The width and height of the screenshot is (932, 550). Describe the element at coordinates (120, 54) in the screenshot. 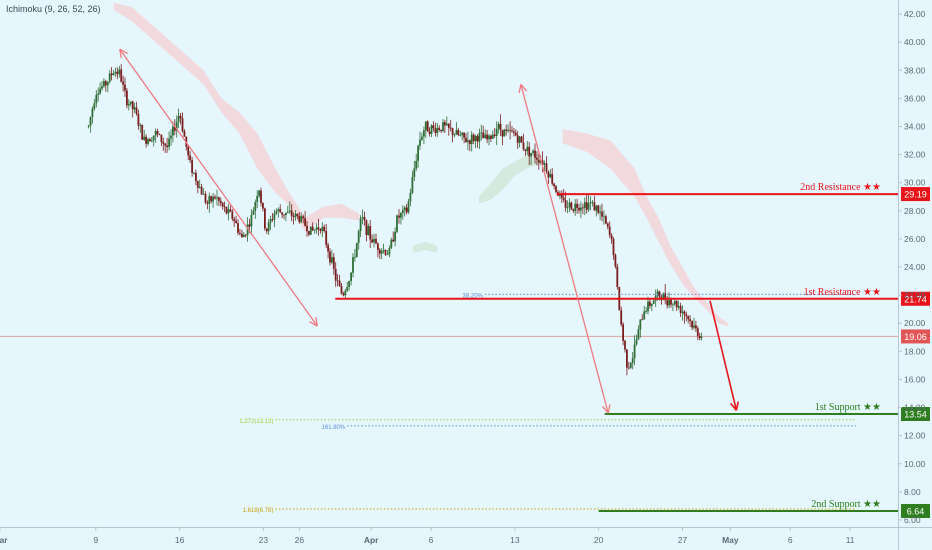

I see `arrow-tail` at that location.